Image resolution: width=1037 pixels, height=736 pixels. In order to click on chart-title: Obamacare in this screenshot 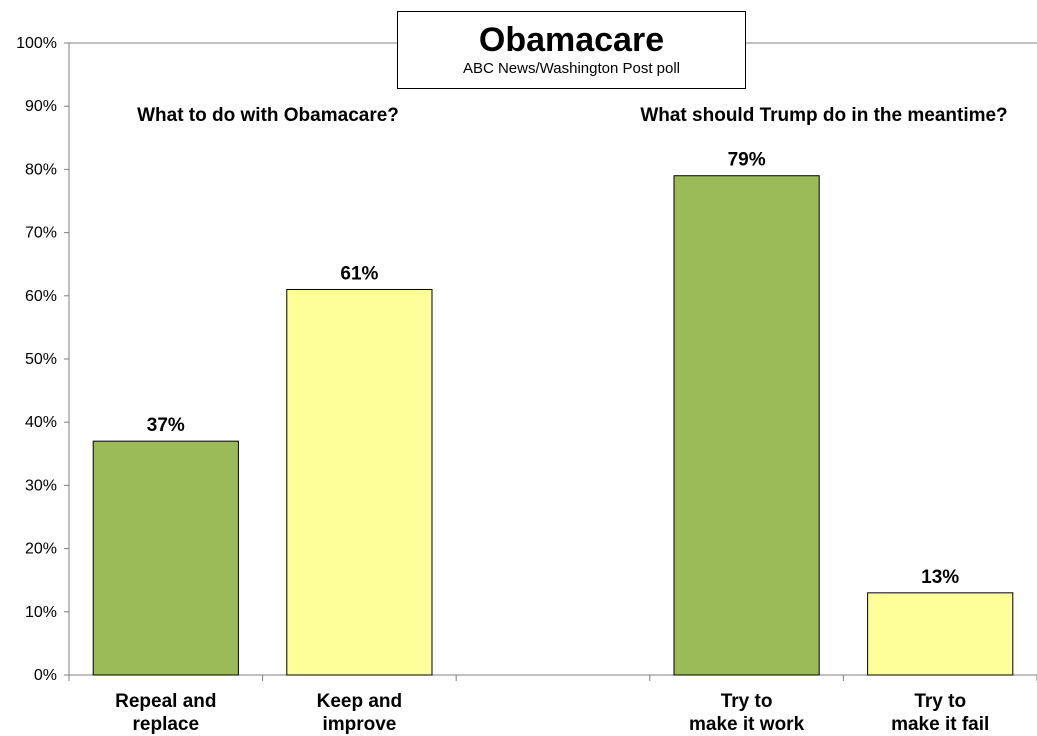, I will do `click(571, 40)`.